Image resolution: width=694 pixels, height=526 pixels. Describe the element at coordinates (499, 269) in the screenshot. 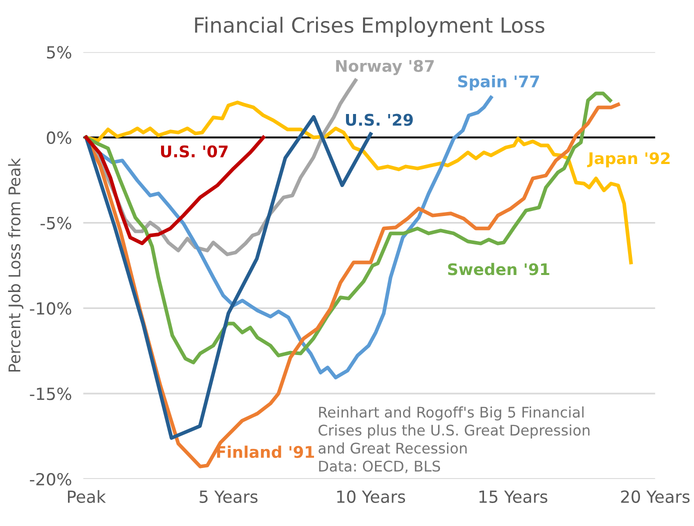

I see `series-label: Sweden '91` at that location.